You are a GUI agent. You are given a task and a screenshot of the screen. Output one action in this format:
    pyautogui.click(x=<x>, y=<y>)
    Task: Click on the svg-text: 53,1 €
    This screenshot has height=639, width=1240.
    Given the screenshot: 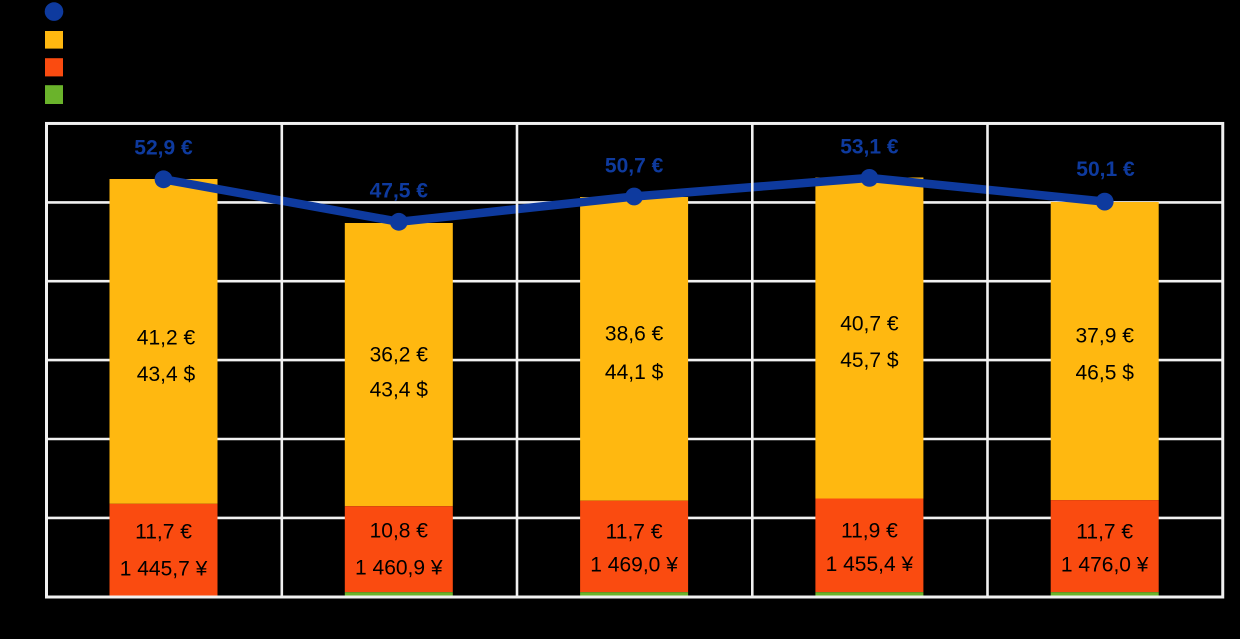 What is the action you would take?
    pyautogui.click(x=869, y=146)
    